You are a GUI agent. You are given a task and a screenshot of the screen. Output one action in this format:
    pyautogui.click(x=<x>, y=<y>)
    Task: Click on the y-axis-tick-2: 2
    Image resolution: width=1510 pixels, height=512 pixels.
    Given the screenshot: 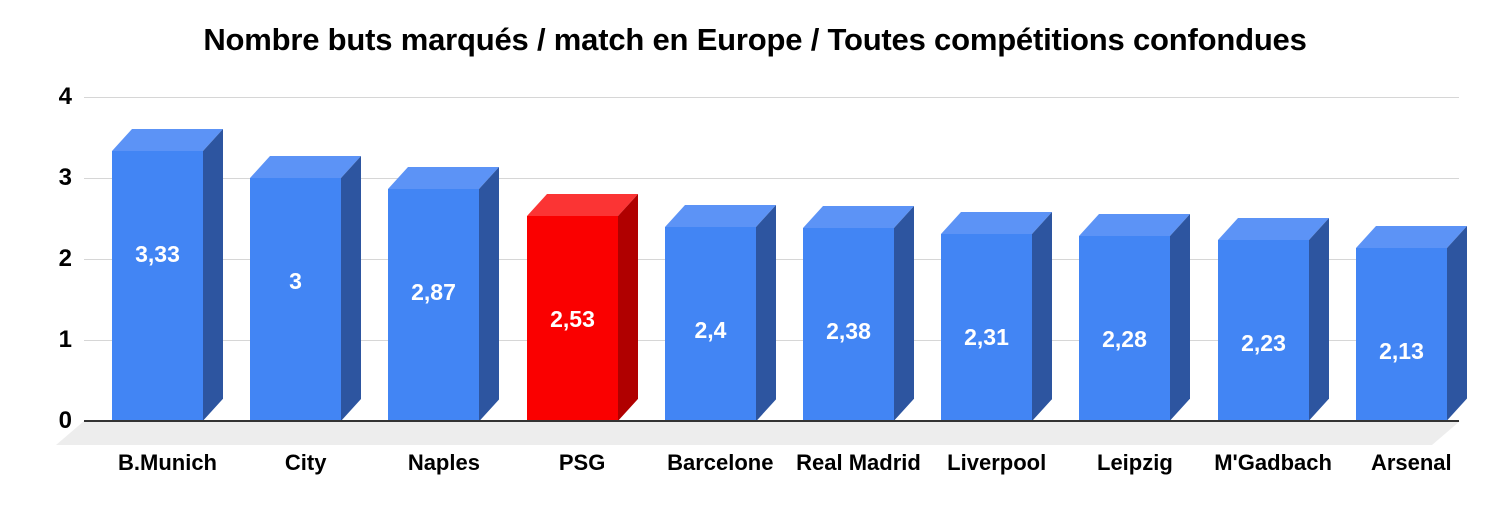 What is the action you would take?
    pyautogui.click(x=65, y=258)
    